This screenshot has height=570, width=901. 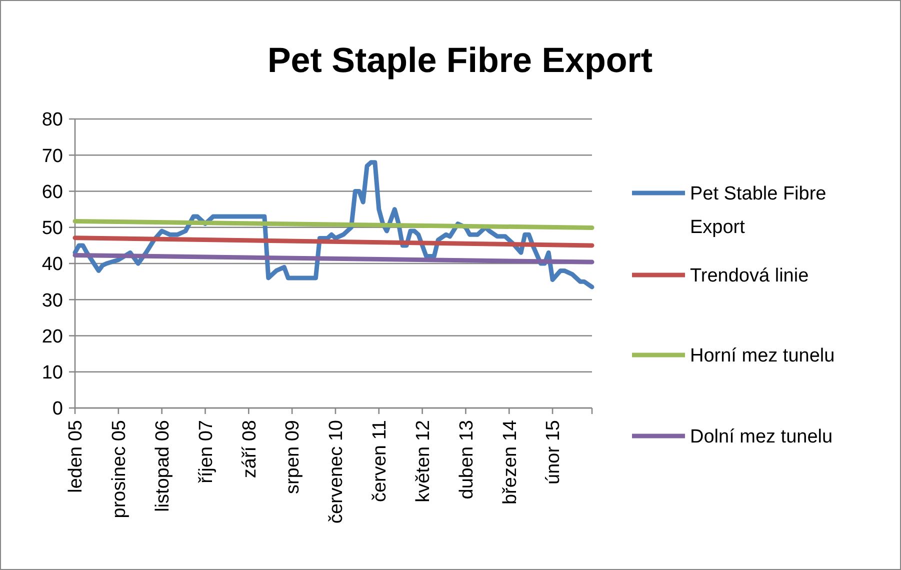 What do you see at coordinates (76, 456) in the screenshot?
I see `x-tick-label: leden 05` at bounding box center [76, 456].